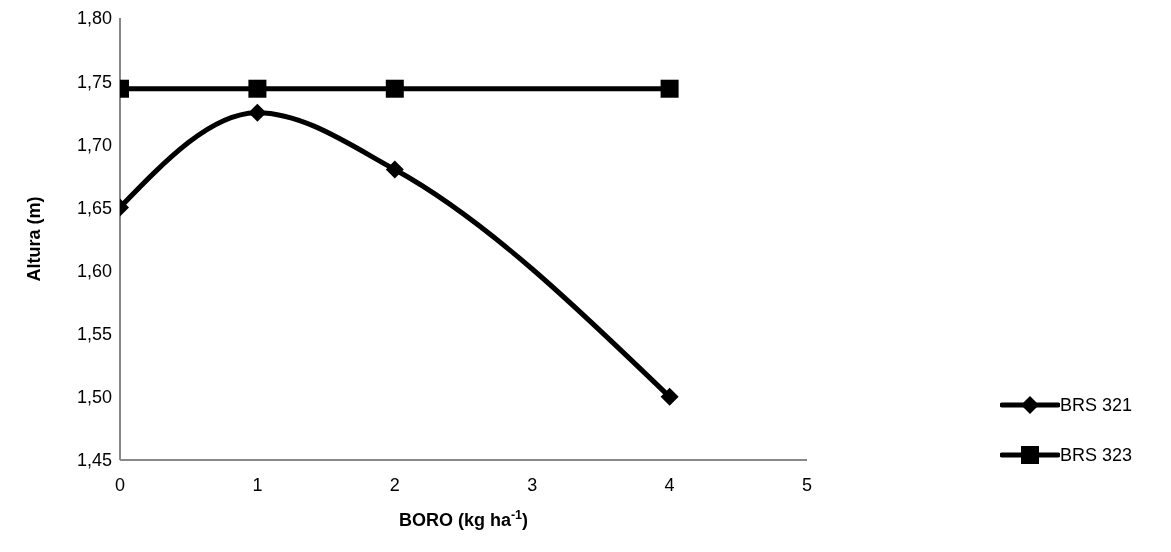 Image resolution: width=1171 pixels, height=552 pixels. What do you see at coordinates (34, 239) in the screenshot?
I see `y-axis-title: Altura (m)` at bounding box center [34, 239].